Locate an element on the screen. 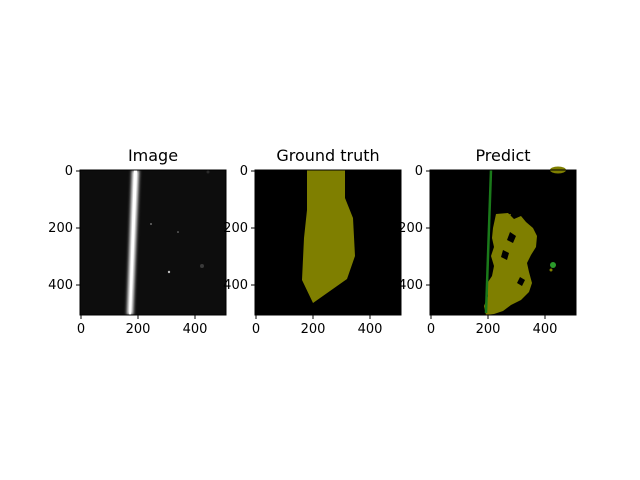 The image size is (640, 480). image-canvas is located at coordinates (153, 242).